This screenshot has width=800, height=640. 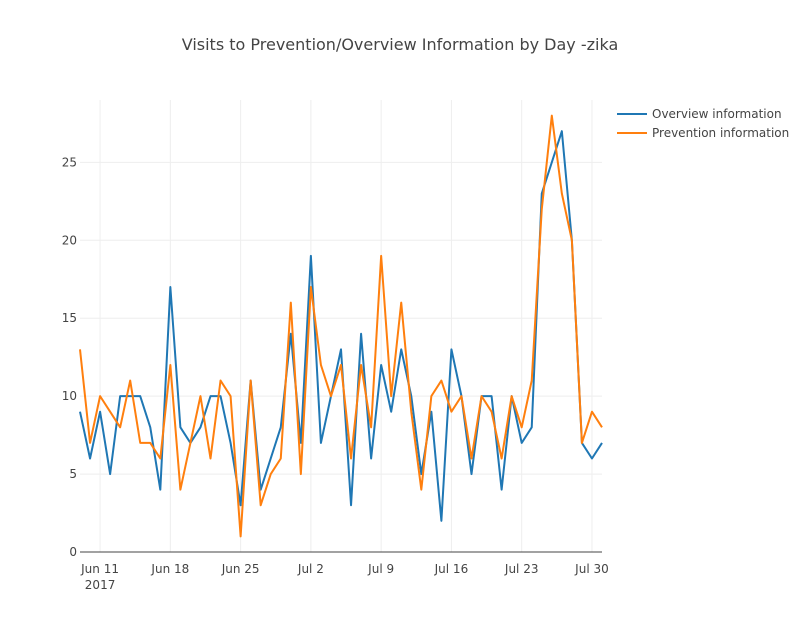 I want to click on x-tick-label: Jul 2, so click(x=310, y=569).